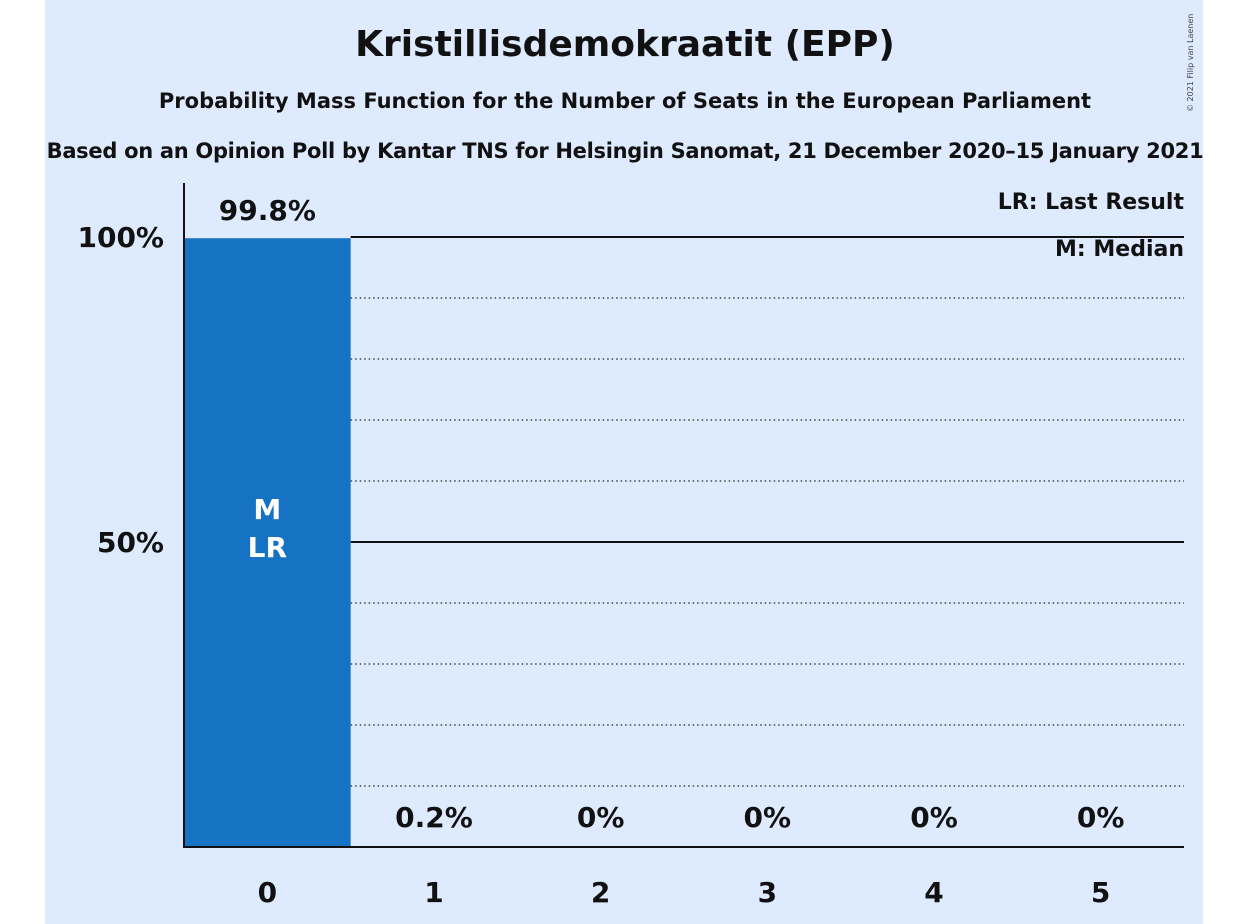  Describe the element at coordinates (1119, 249) in the screenshot. I see `legend-entry: M: Median` at that location.